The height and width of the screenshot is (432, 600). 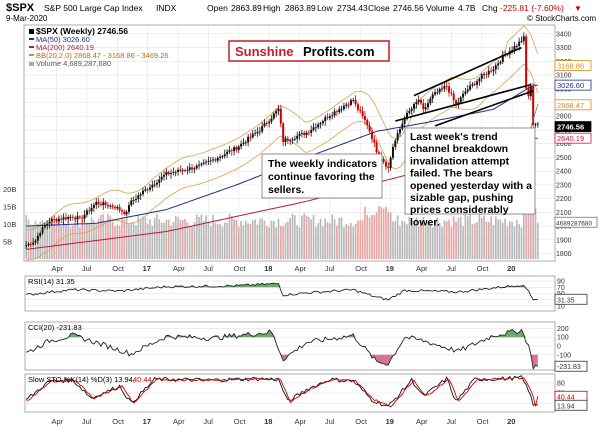 I want to click on panel-value-box, so click(x=571, y=405).